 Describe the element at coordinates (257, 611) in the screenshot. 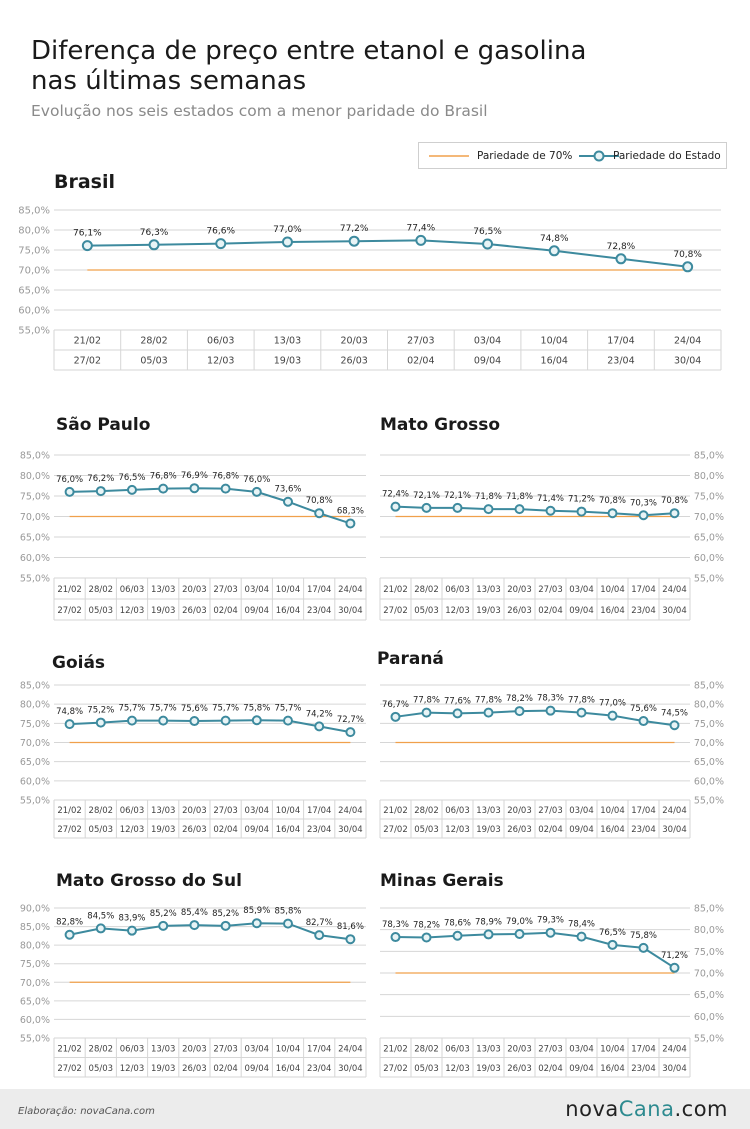

I see `x-tick-label-end: 09/04` at that location.